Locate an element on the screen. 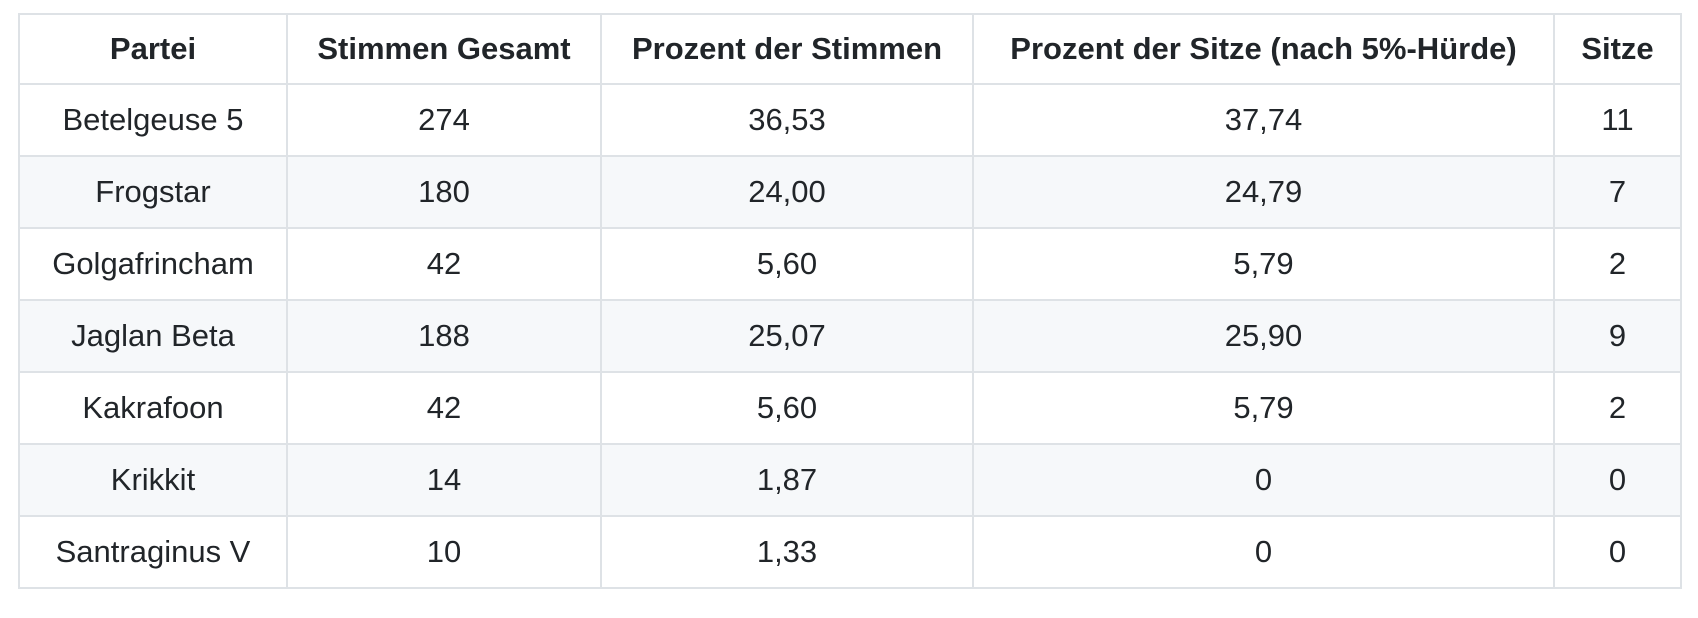 The image size is (1698, 618). column-header-prozent-der-sitze: Prozent der Sitze (nach 5%-Hürde) is located at coordinates (1263, 49).